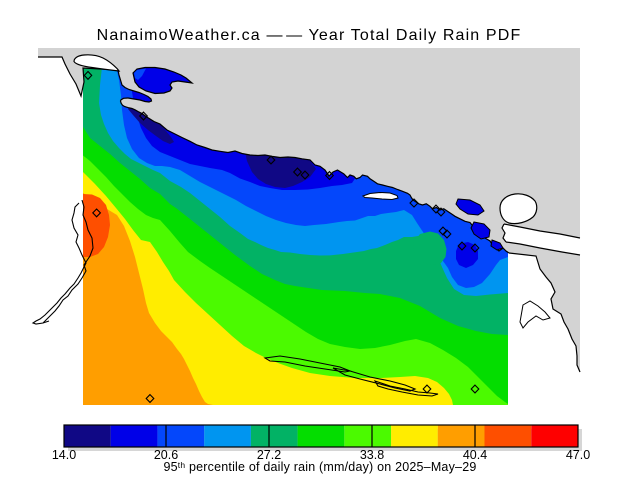  Describe the element at coordinates (578, 455) in the screenshot. I see `svg-text: 47.0` at that location.